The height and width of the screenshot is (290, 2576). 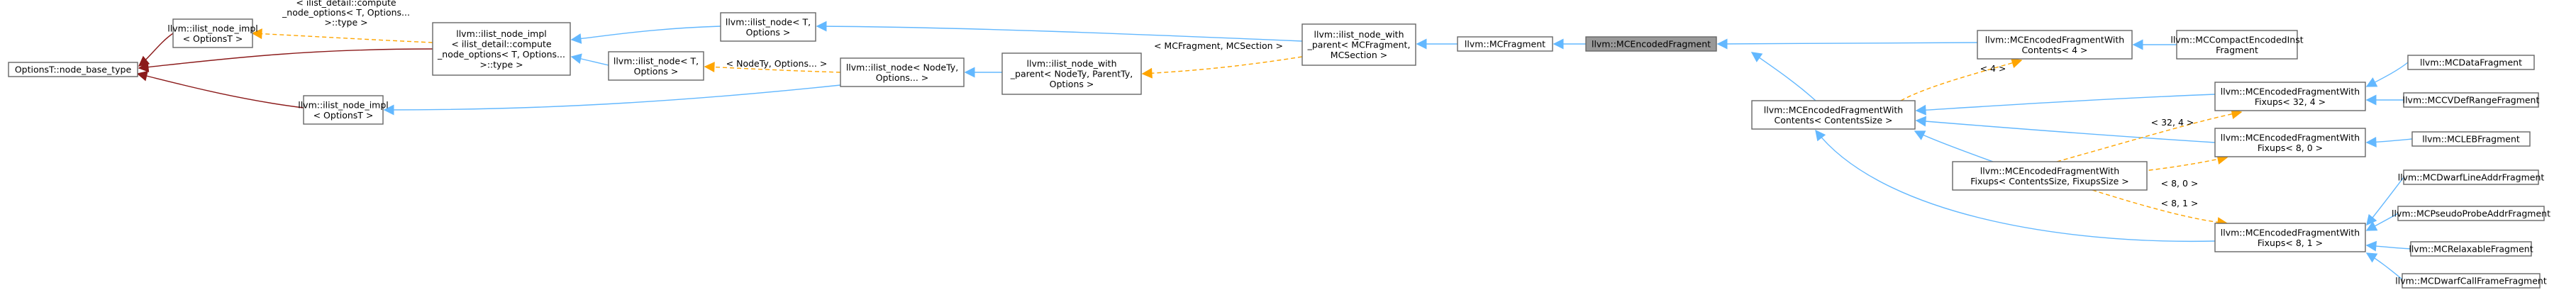 I want to click on class-node-ilist-node-impl-optionsT-b: llvm::ilist_node_impl < OptionsT >, so click(x=343, y=110).